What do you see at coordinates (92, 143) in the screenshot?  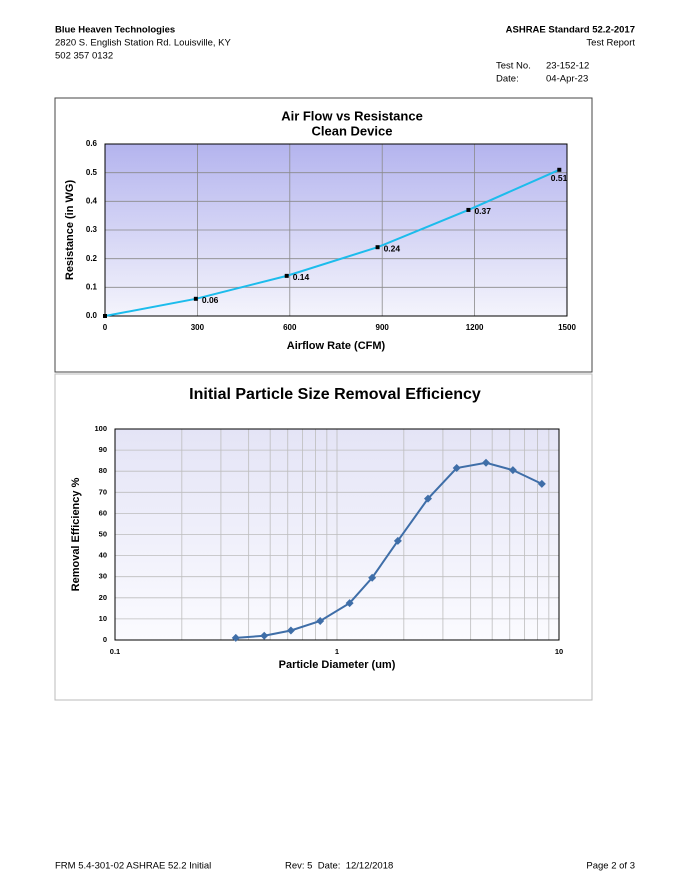 I see `y-tick-label: 0.6` at bounding box center [92, 143].